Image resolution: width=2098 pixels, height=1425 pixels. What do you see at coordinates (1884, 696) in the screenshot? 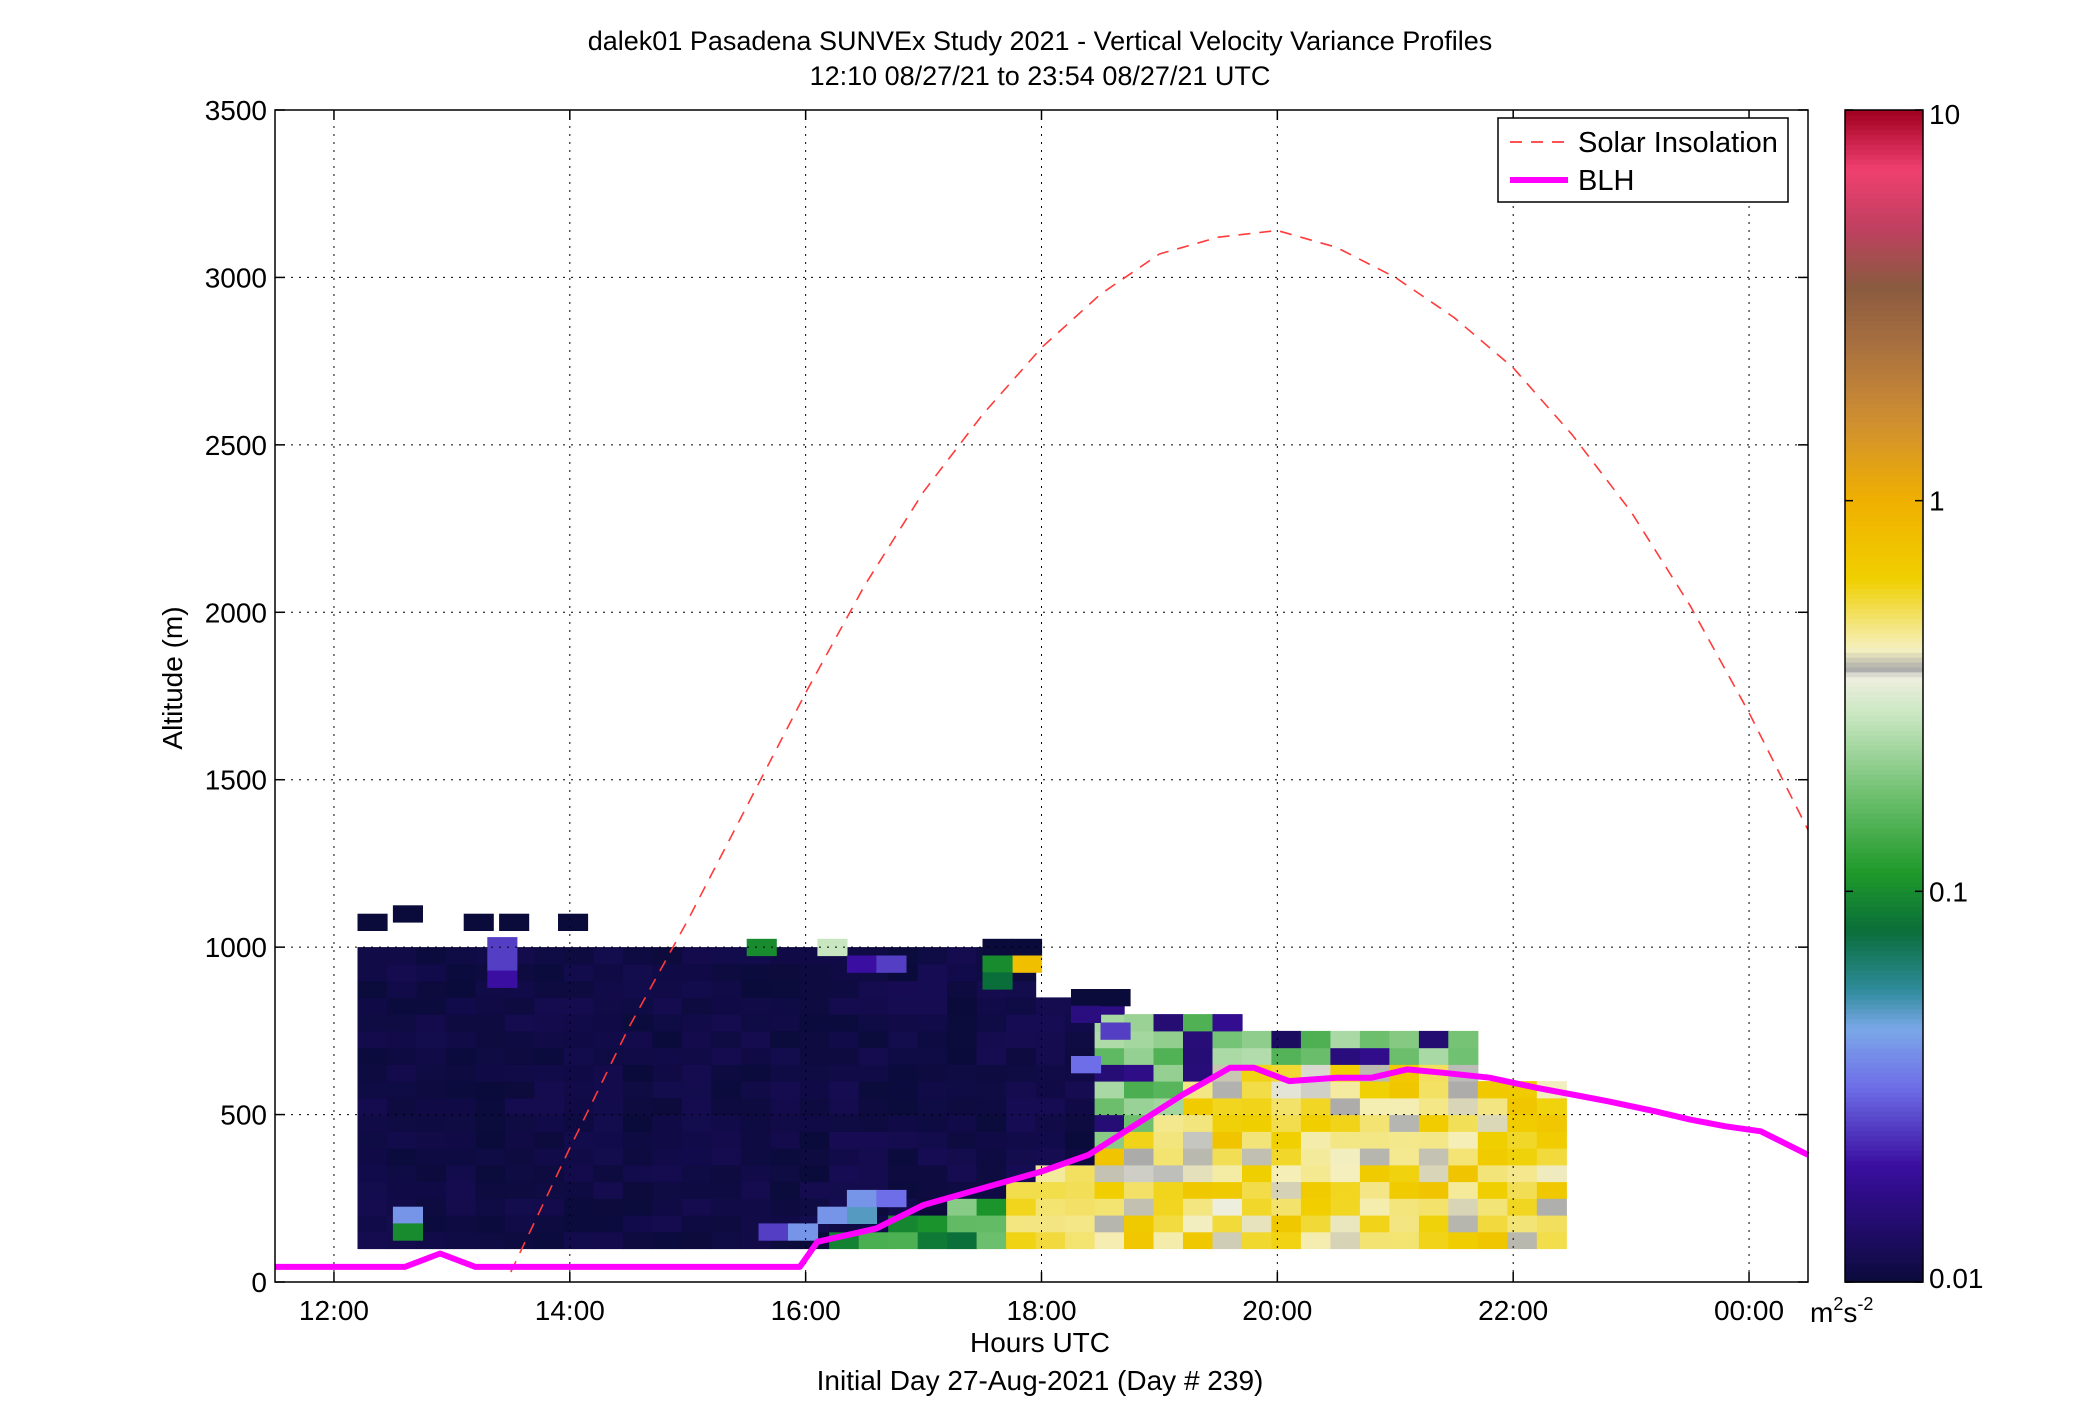
I see `colorbar-frame` at bounding box center [1884, 696].